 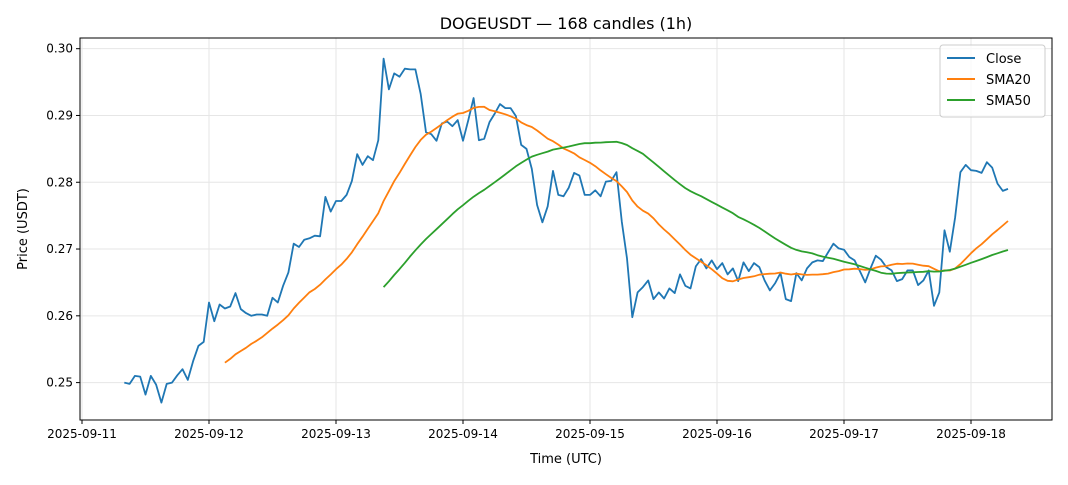 I want to click on legend-label-sma20: SMA20, so click(x=1008, y=80).